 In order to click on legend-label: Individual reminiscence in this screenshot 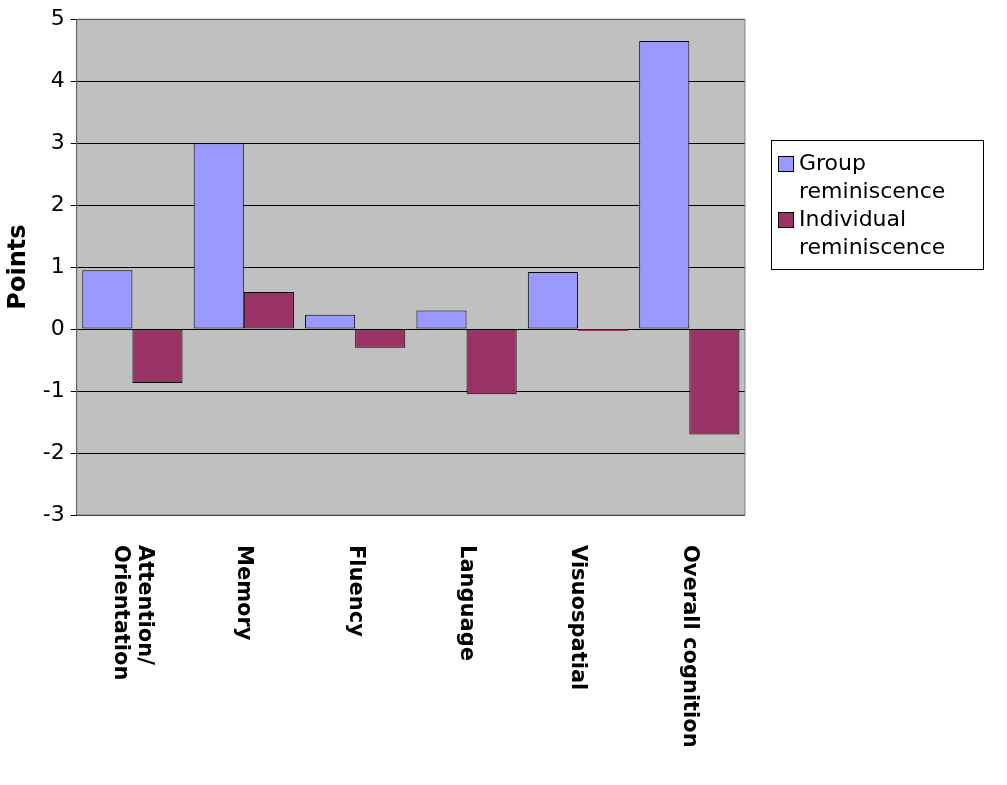, I will do `click(873, 233)`.